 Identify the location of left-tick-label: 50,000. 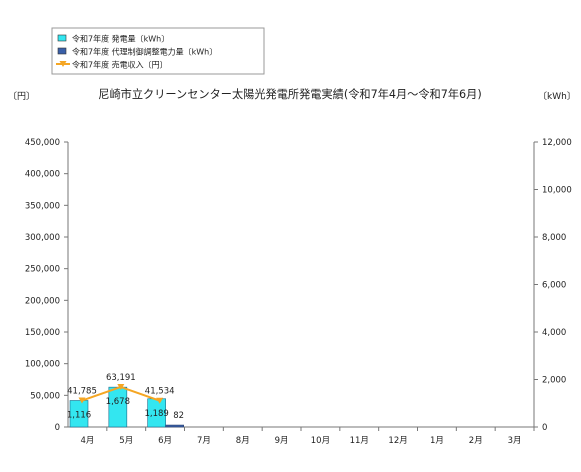
(45, 396).